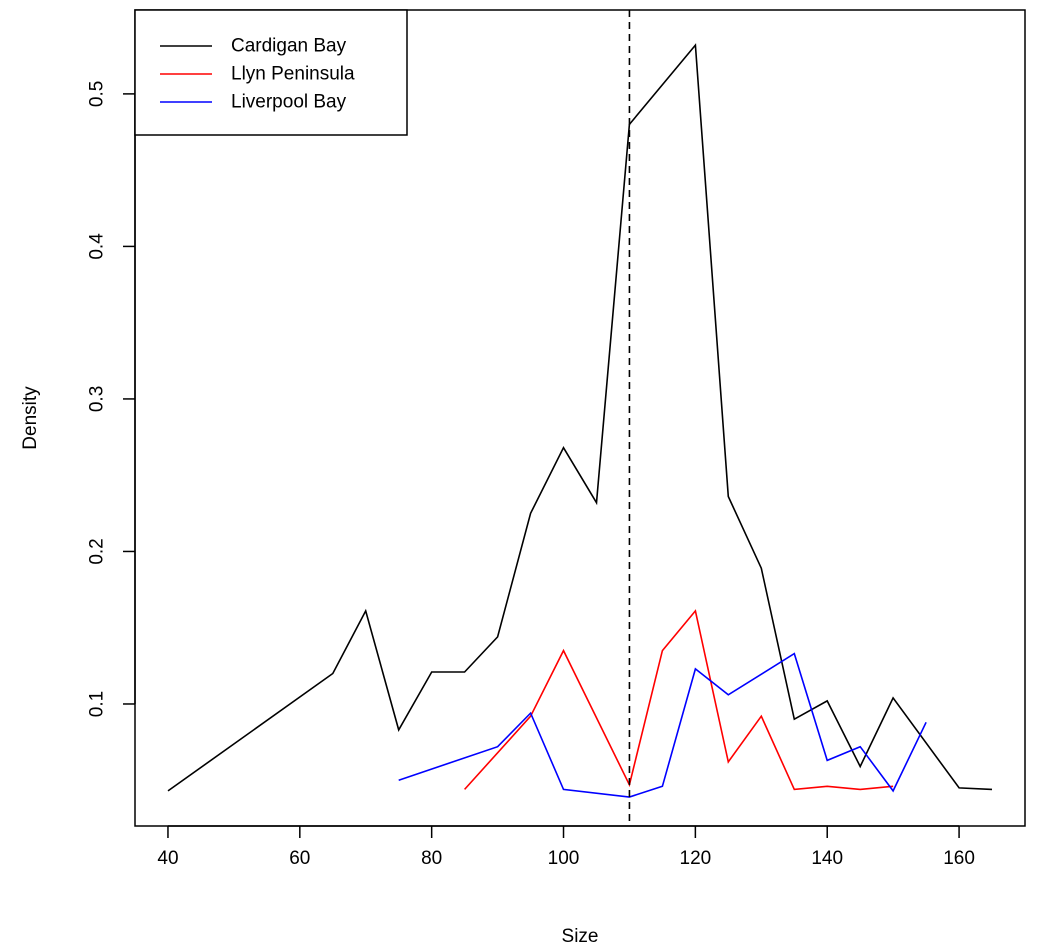  I want to click on x-tick-label: 160, so click(959, 858).